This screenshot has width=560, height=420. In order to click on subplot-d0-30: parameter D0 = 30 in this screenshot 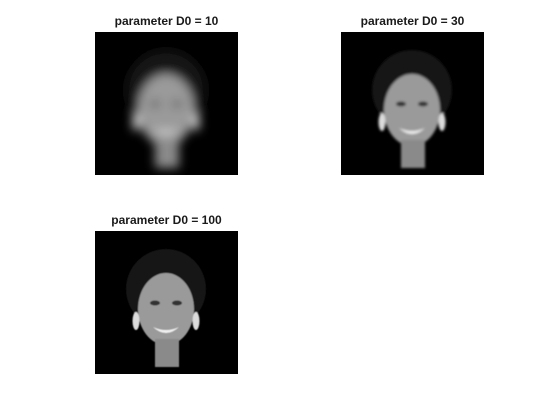, I will do `click(412, 95)`.